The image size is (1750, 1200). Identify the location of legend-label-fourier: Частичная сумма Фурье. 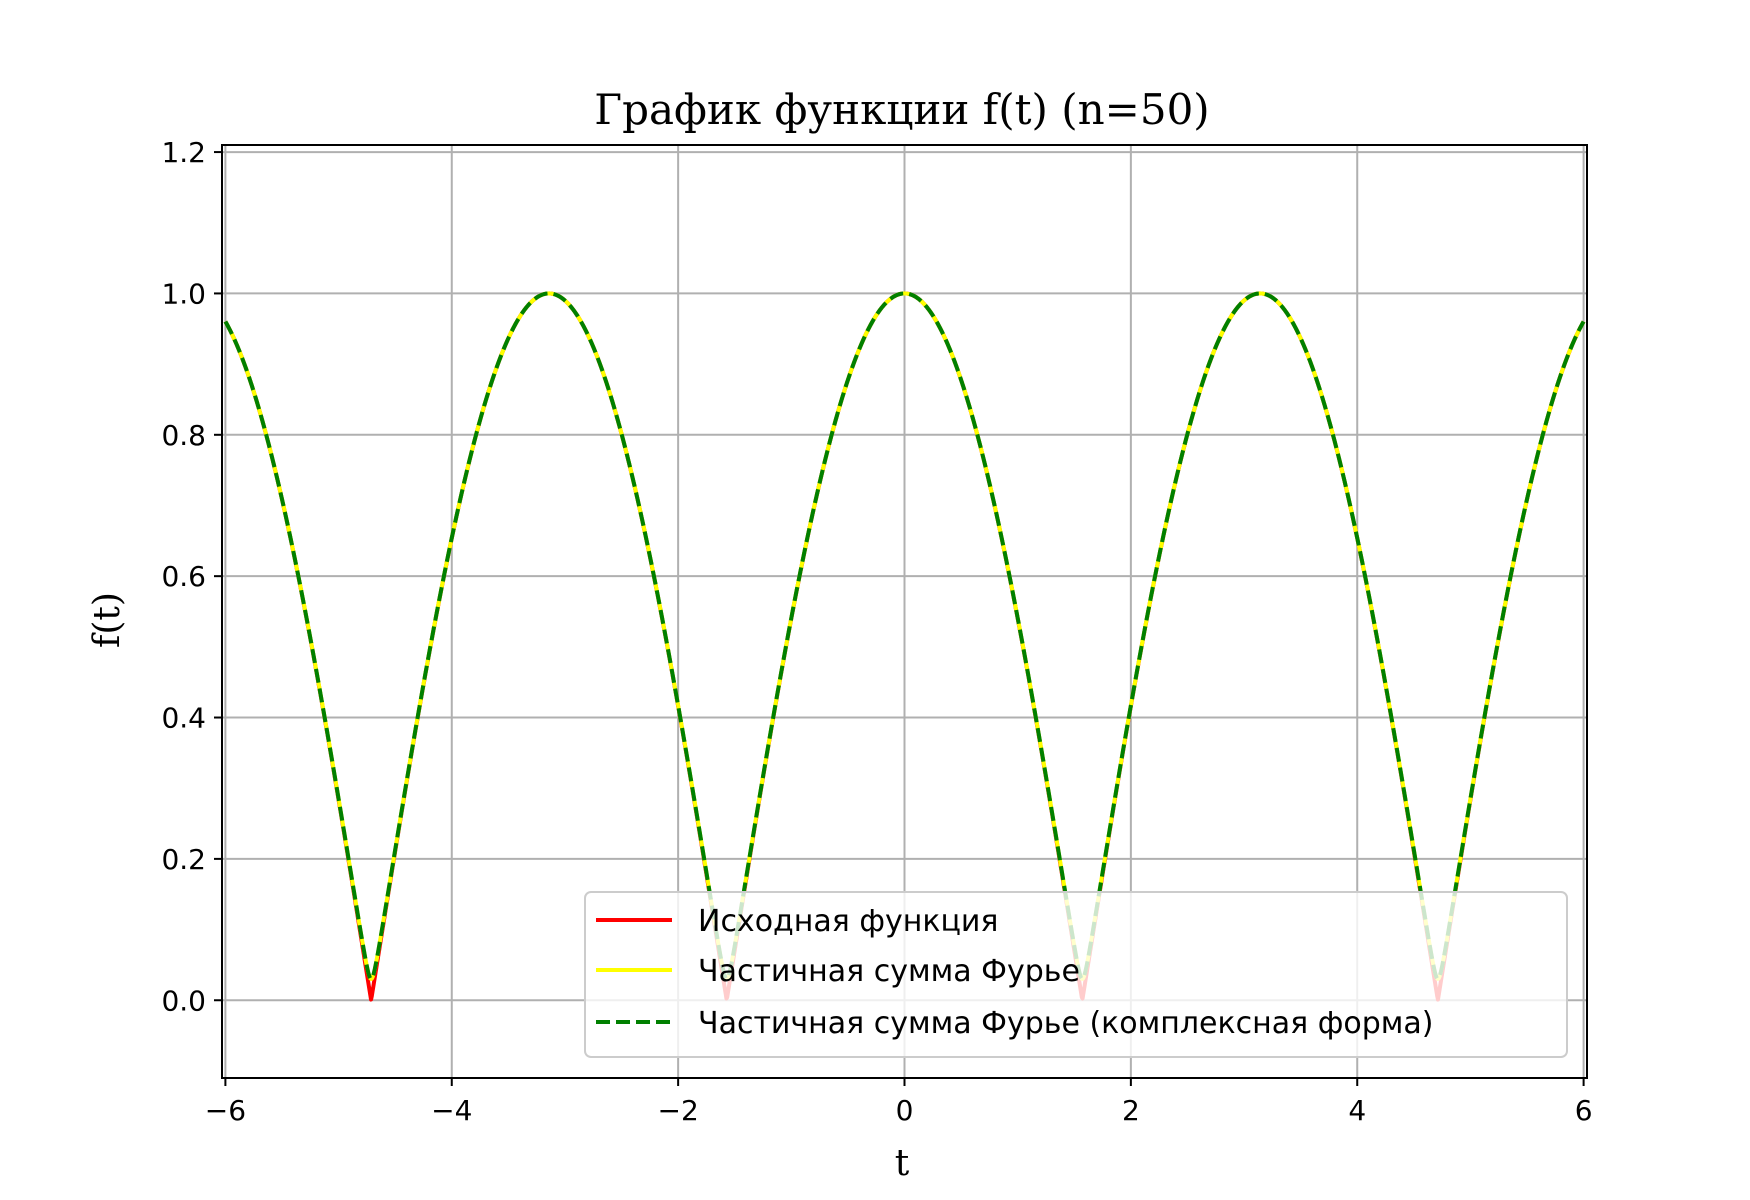
(889, 971).